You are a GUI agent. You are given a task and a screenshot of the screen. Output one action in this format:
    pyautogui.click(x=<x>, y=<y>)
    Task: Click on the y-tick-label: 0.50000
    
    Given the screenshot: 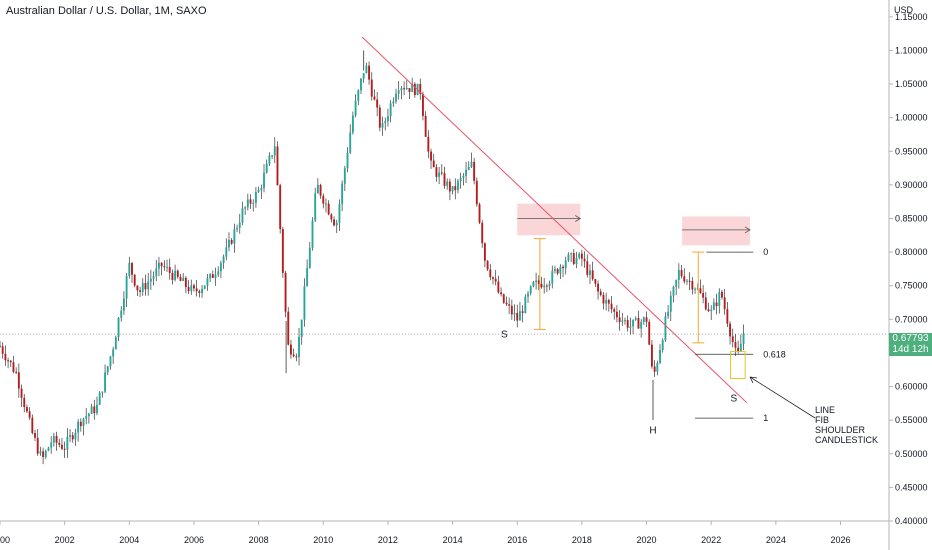 What is the action you would take?
    pyautogui.click(x=911, y=454)
    